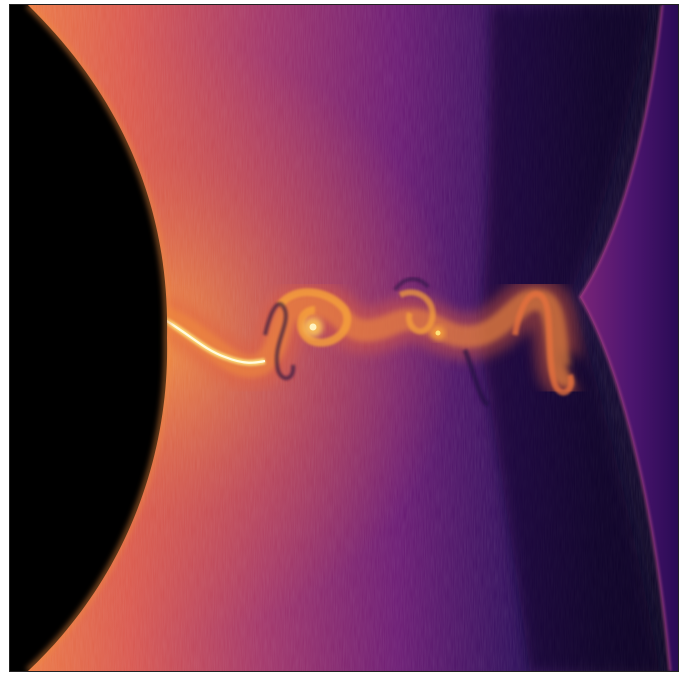 Image resolution: width=690 pixels, height=674 pixels. What do you see at coordinates (369, 342) in the screenshot?
I see `turbulent-jet` at bounding box center [369, 342].